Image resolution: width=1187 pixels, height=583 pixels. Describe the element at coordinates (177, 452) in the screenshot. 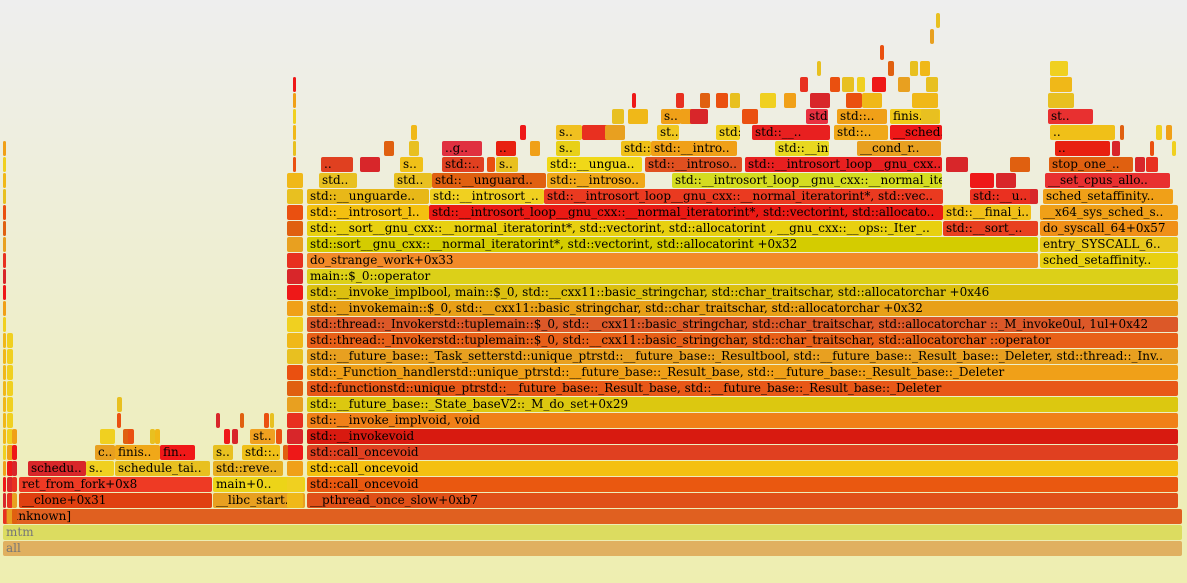

I see `frame-fin: fin..` at that location.